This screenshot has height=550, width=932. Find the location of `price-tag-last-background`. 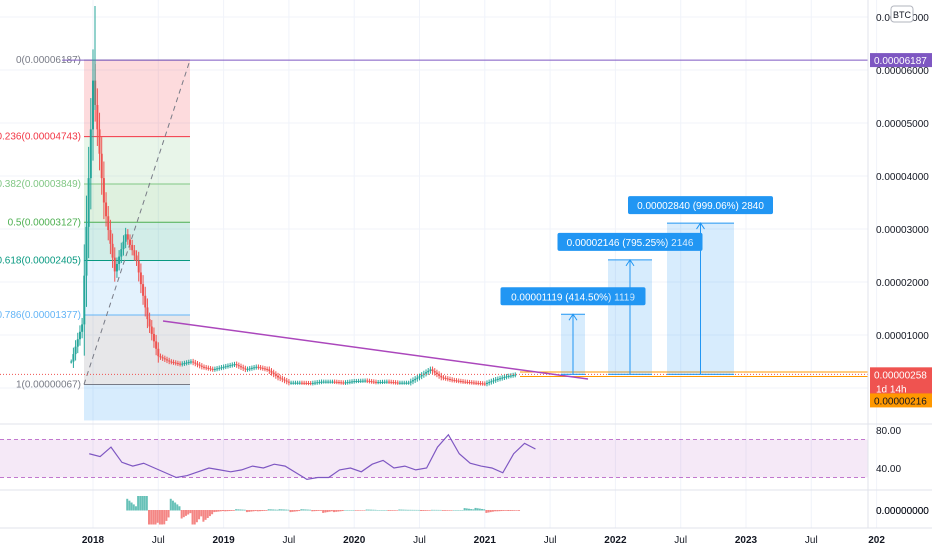

price-tag-last-background is located at coordinates (901, 382).